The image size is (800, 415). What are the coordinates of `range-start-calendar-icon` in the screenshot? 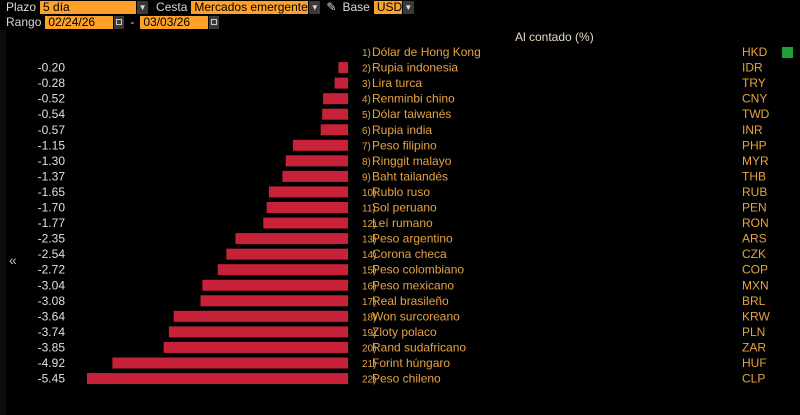 It's located at (119, 22).